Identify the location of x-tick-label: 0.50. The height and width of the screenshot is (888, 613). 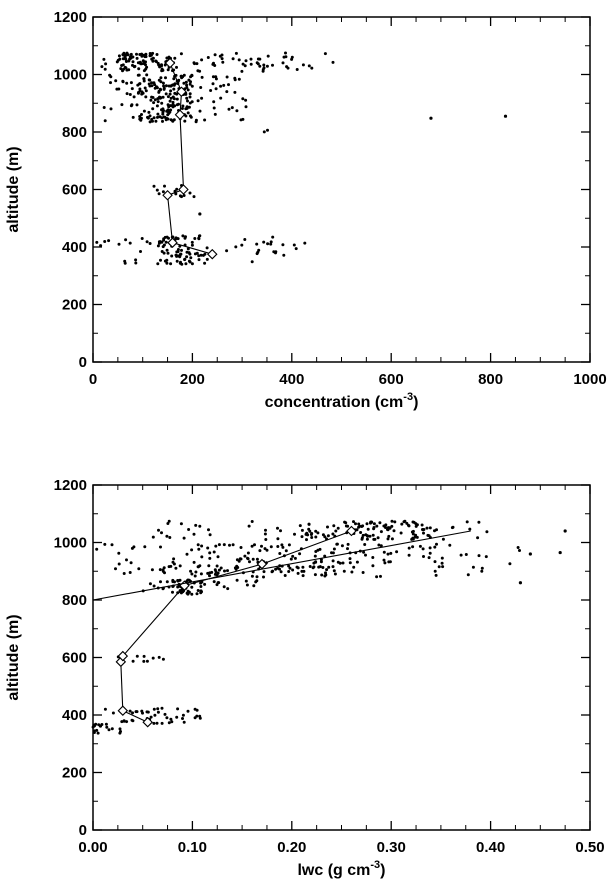
(589, 847).